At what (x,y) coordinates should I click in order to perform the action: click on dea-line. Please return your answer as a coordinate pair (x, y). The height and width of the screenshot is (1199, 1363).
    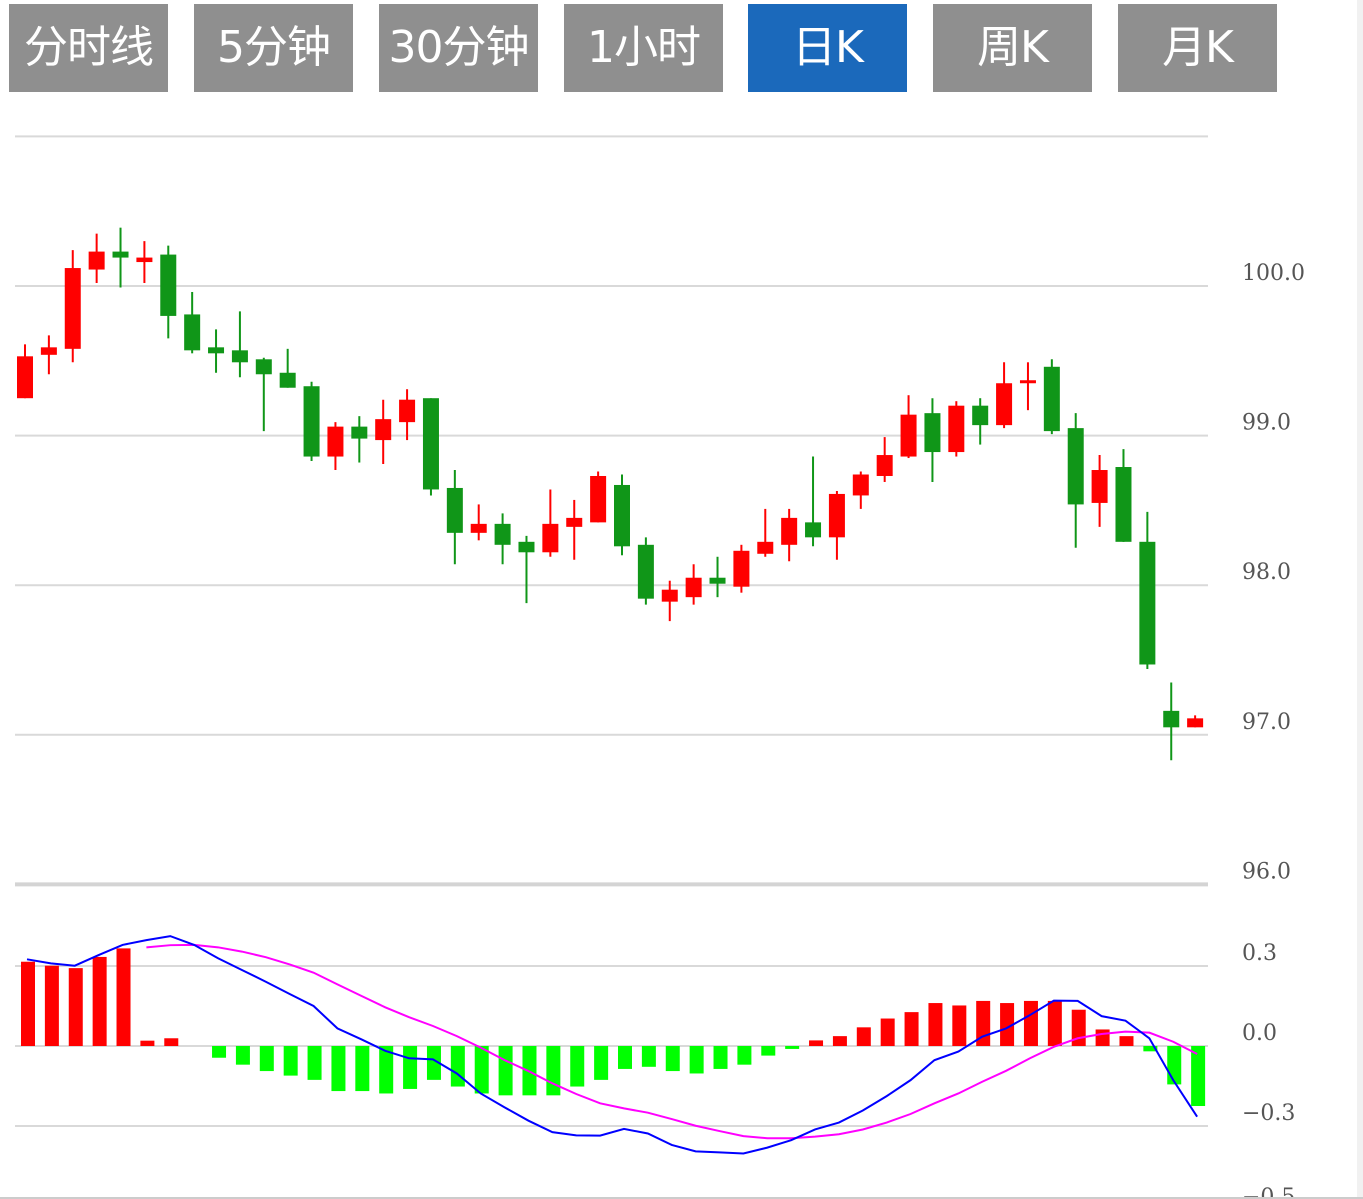
    Looking at the image, I should click on (672, 1041).